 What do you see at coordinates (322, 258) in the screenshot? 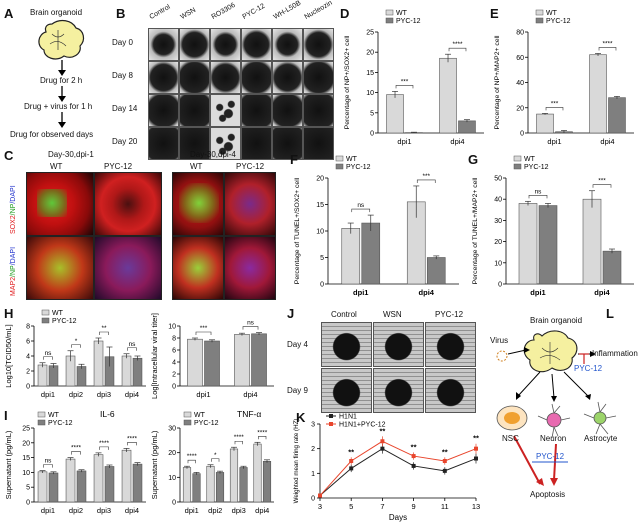
I see `y-tick-label: 5` at bounding box center [322, 258].